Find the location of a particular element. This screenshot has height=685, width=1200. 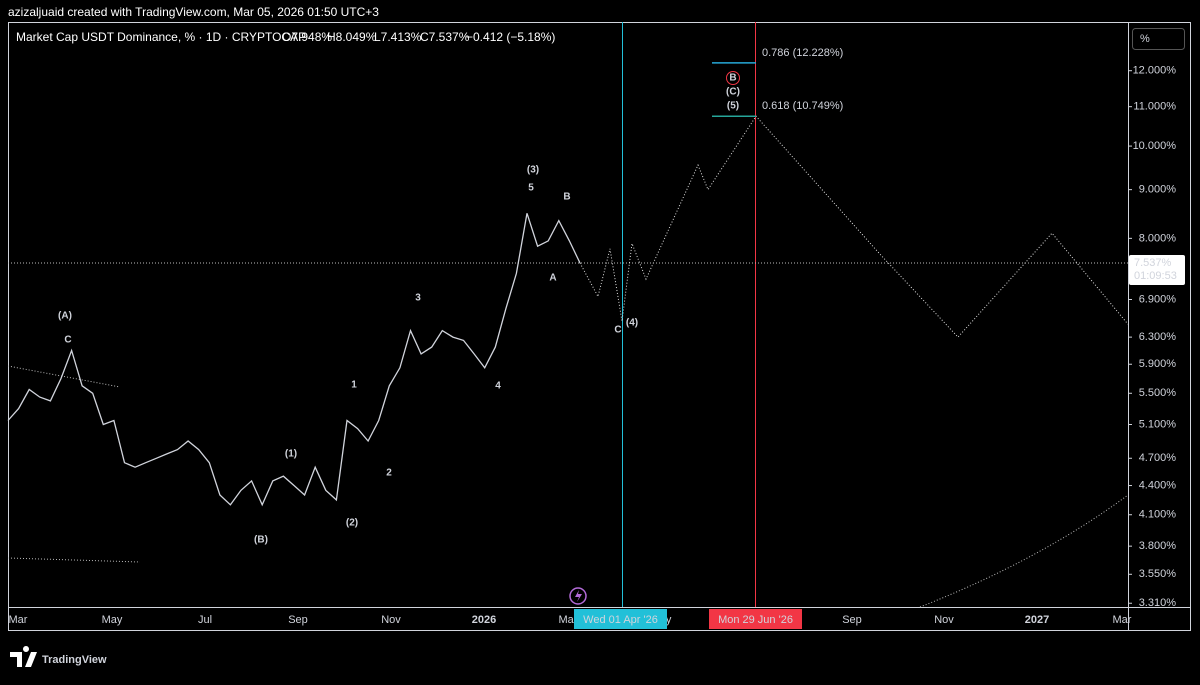

x-tick-label: Jul is located at coordinates (205, 620).